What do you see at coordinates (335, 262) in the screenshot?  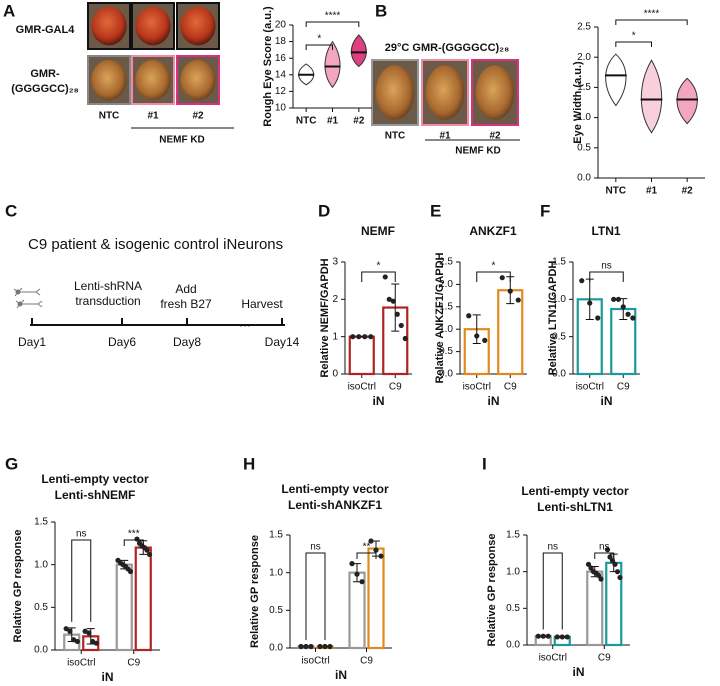 I see `y-tick-label: 3` at bounding box center [335, 262].